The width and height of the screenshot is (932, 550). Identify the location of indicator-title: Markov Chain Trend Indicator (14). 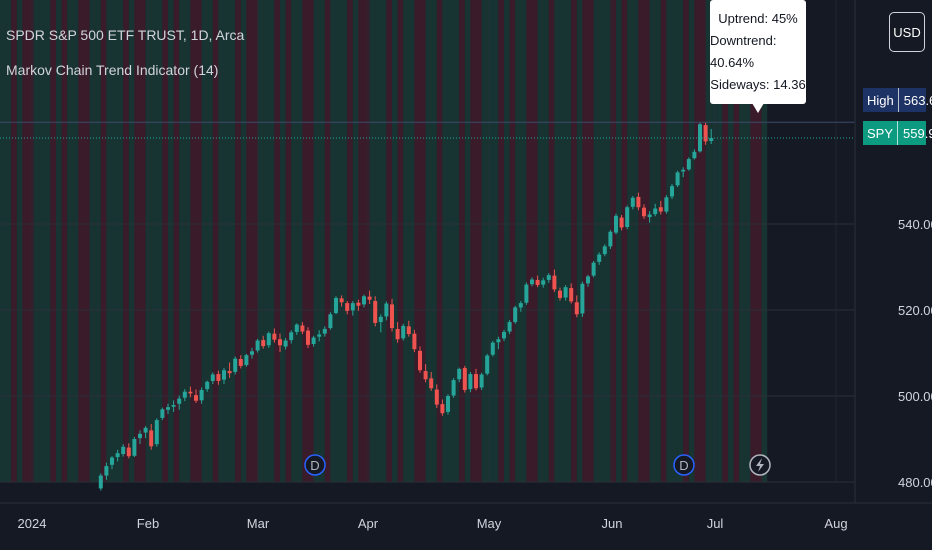
(112, 70).